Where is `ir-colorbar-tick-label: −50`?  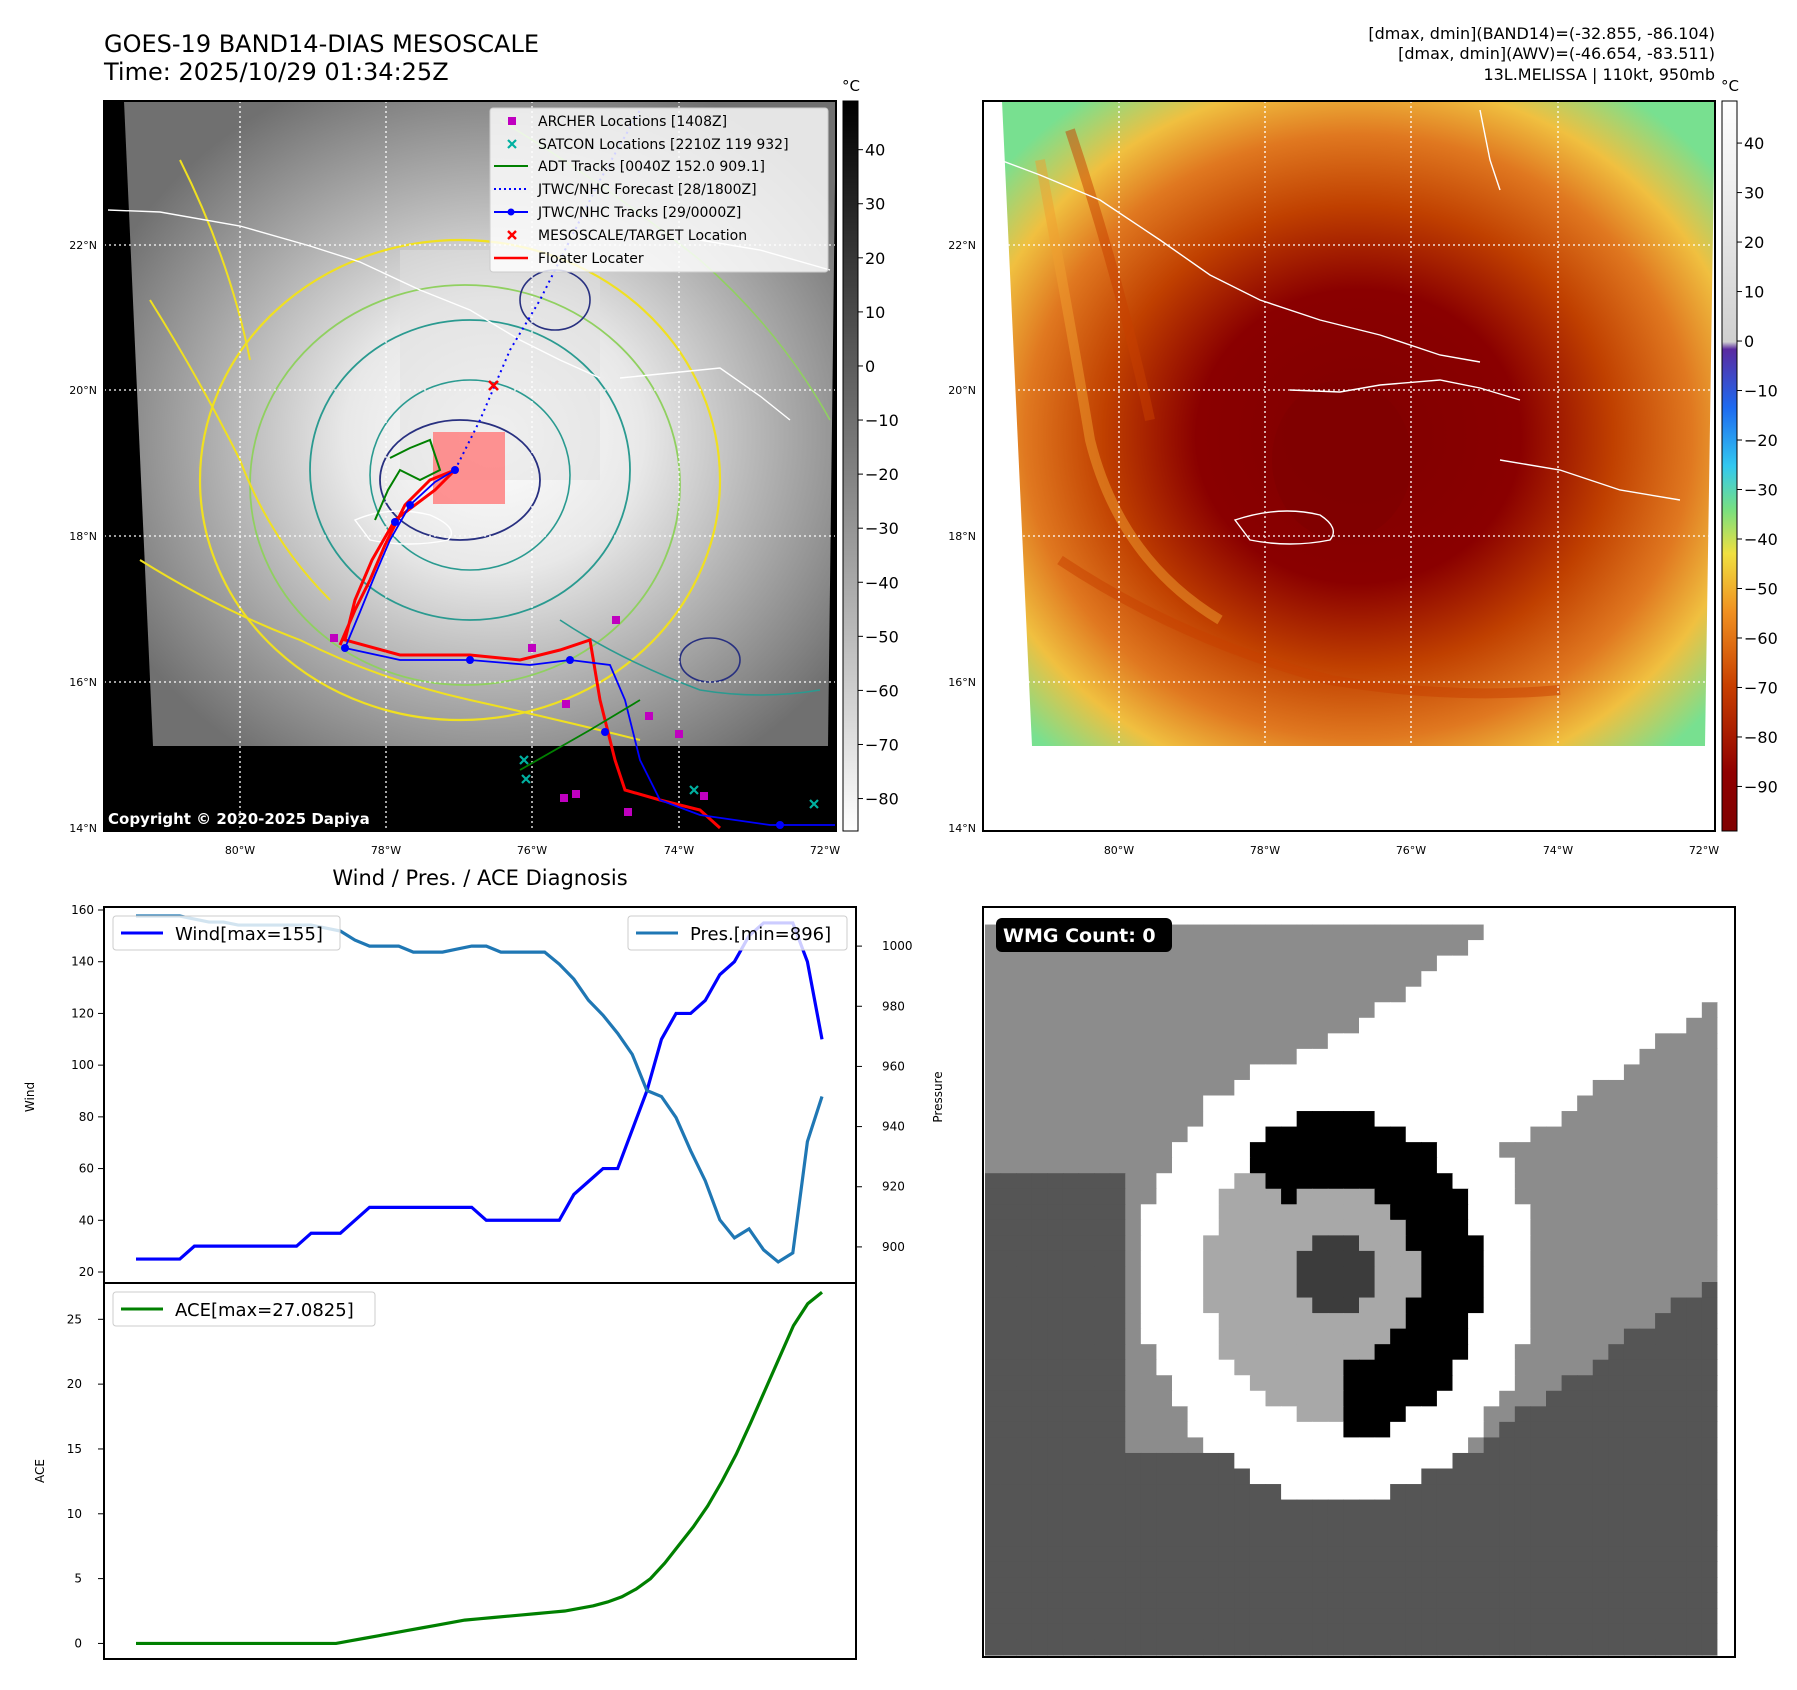
ir-colorbar-tick-label: −50 is located at coordinates (882, 636).